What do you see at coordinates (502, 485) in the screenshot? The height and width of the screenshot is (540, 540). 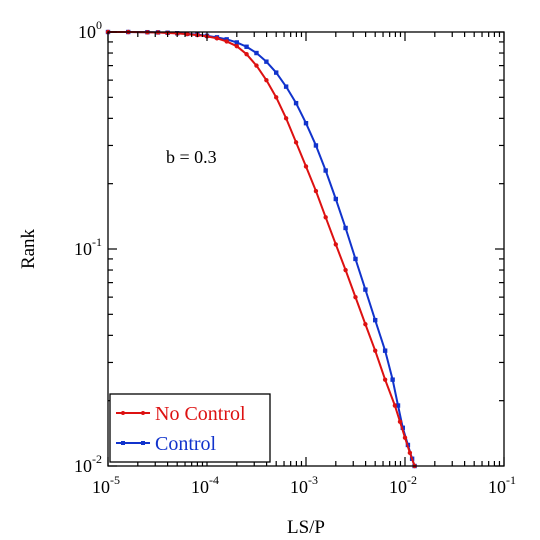 I see `x-tick-label: 10⁻¹` at bounding box center [502, 485].